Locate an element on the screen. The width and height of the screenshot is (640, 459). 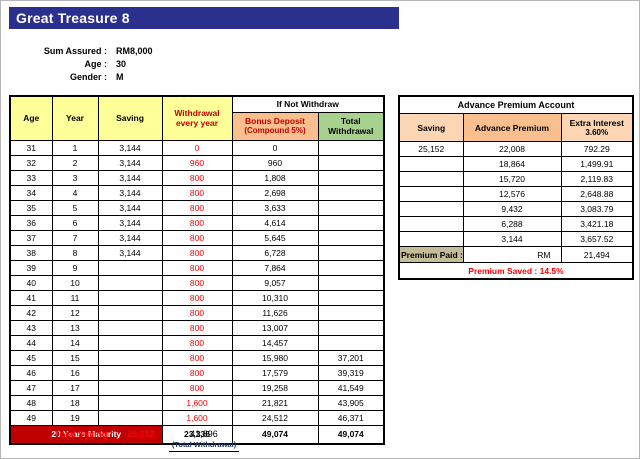
header-year: Year is located at coordinates (75, 118).